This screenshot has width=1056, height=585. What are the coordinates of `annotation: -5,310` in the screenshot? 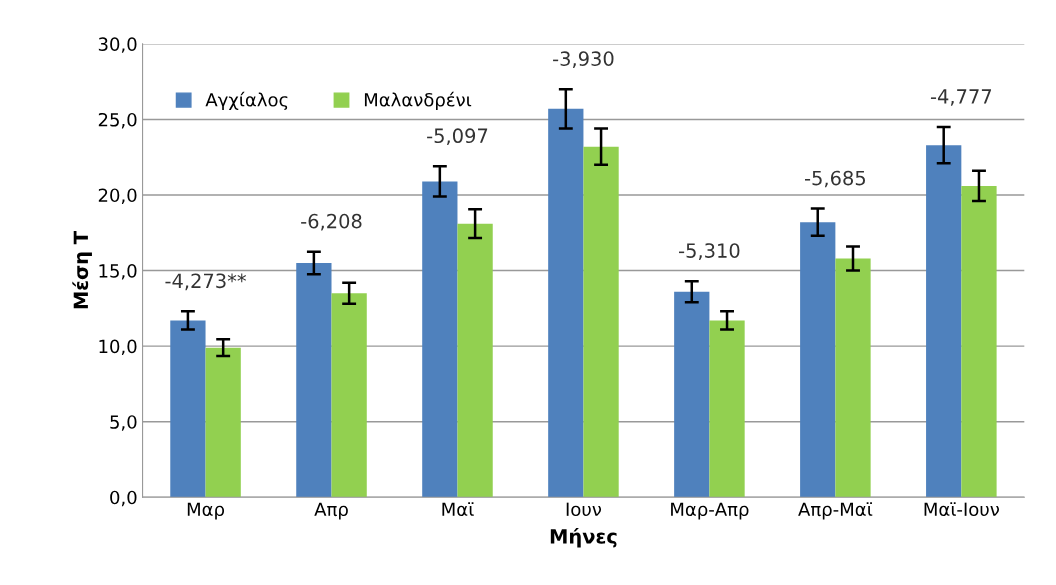 It's located at (709, 251).